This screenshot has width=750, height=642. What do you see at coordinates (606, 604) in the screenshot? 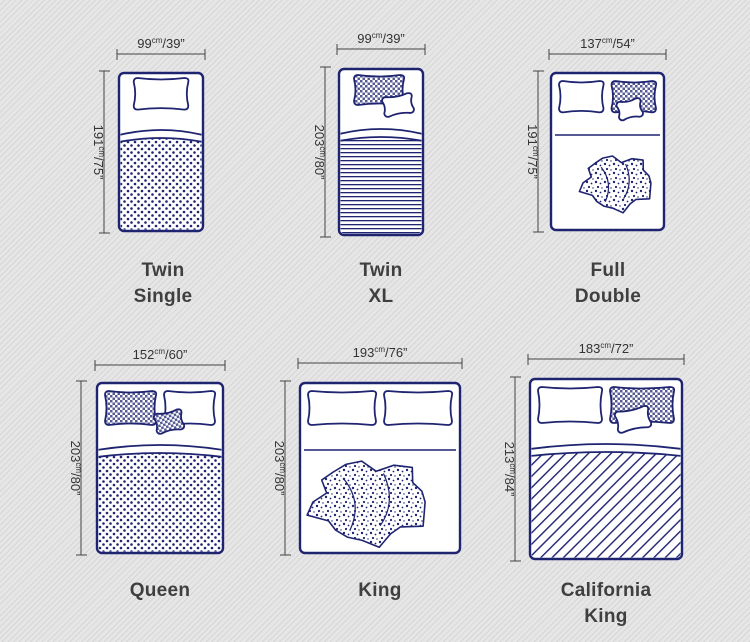
I see `bed-caption-california-king: California King` at bounding box center [606, 604].